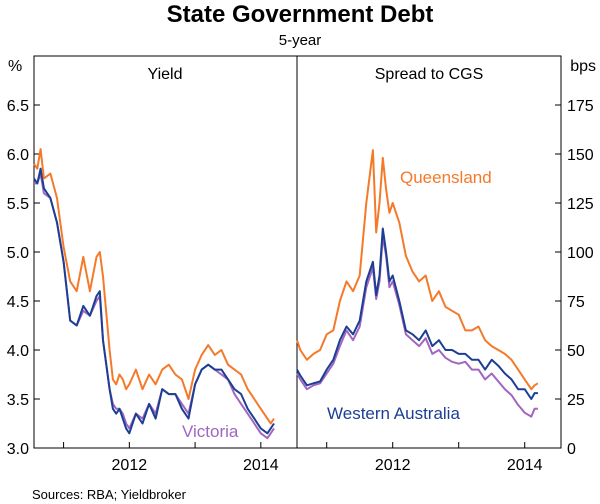 This screenshot has height=504, width=600. I want to click on annotation-victoria: Victoria, so click(210, 431).